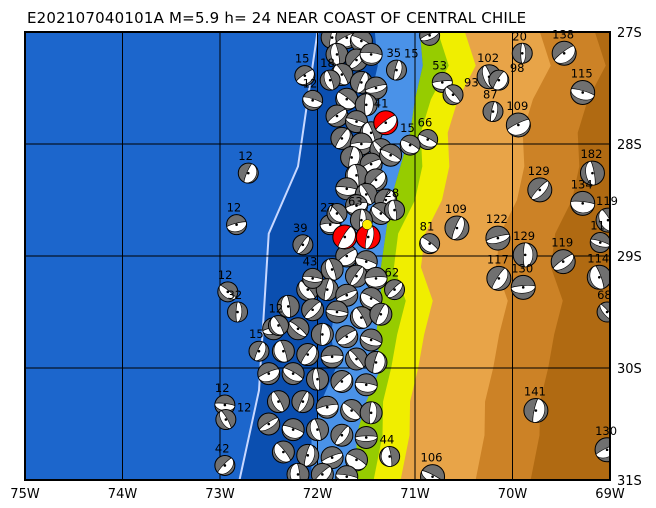 Image resolution: width=656 pixels, height=508 pixels. I want to click on depth-label: 130, so click(606, 431).